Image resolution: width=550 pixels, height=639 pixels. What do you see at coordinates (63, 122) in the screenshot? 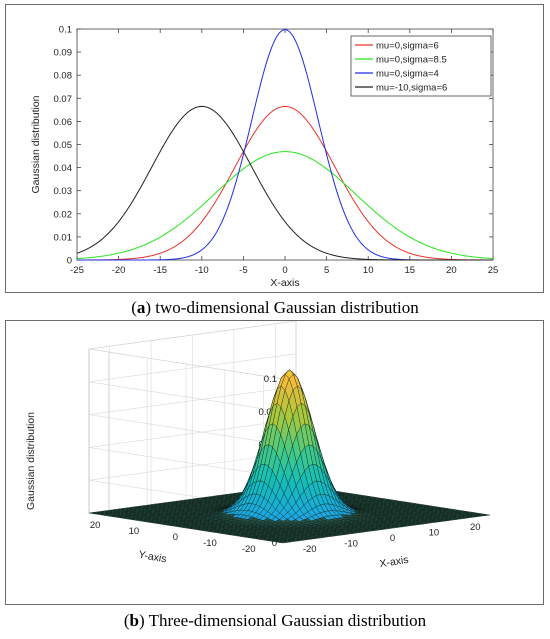
I see `y-tick-label: 0.06` at bounding box center [63, 122].